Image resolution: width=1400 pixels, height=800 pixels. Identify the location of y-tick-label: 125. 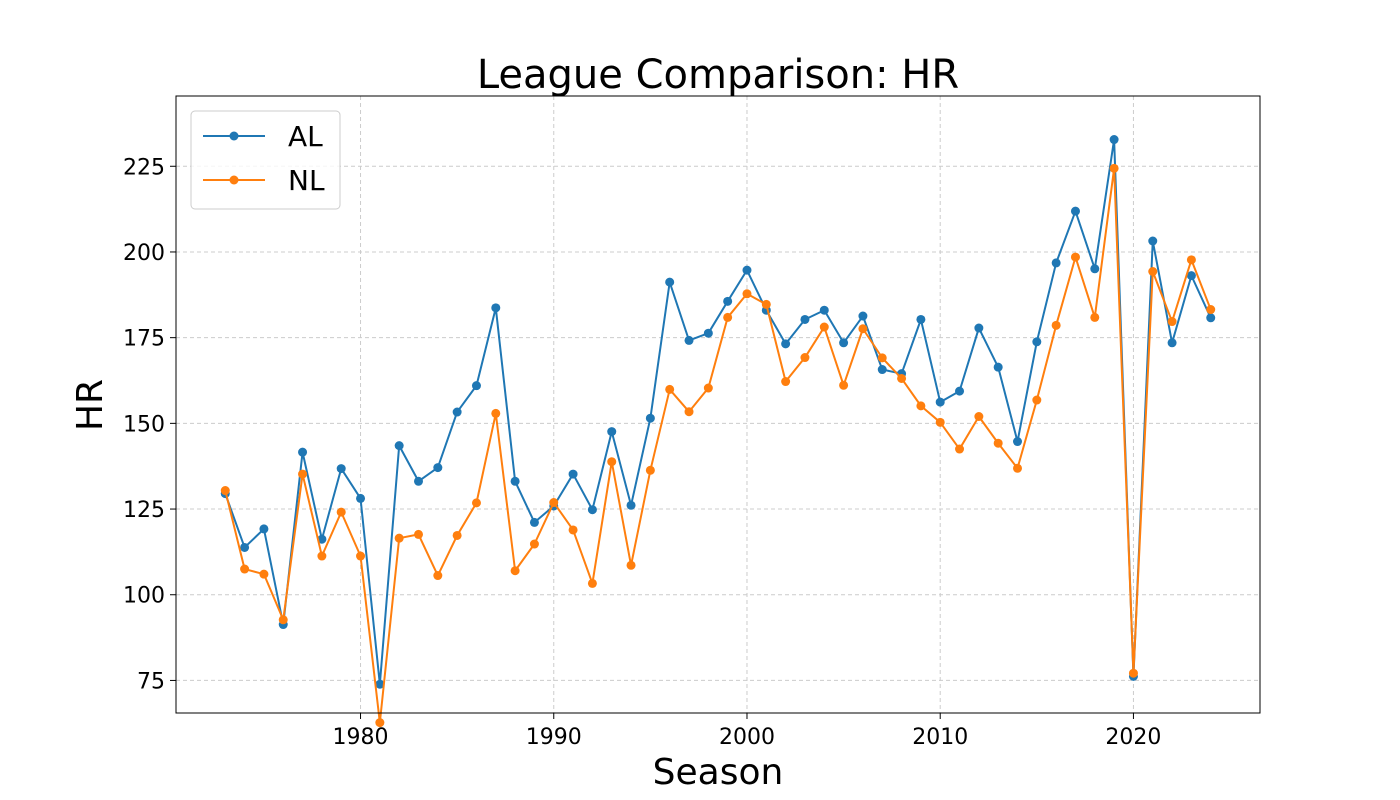
(144, 510).